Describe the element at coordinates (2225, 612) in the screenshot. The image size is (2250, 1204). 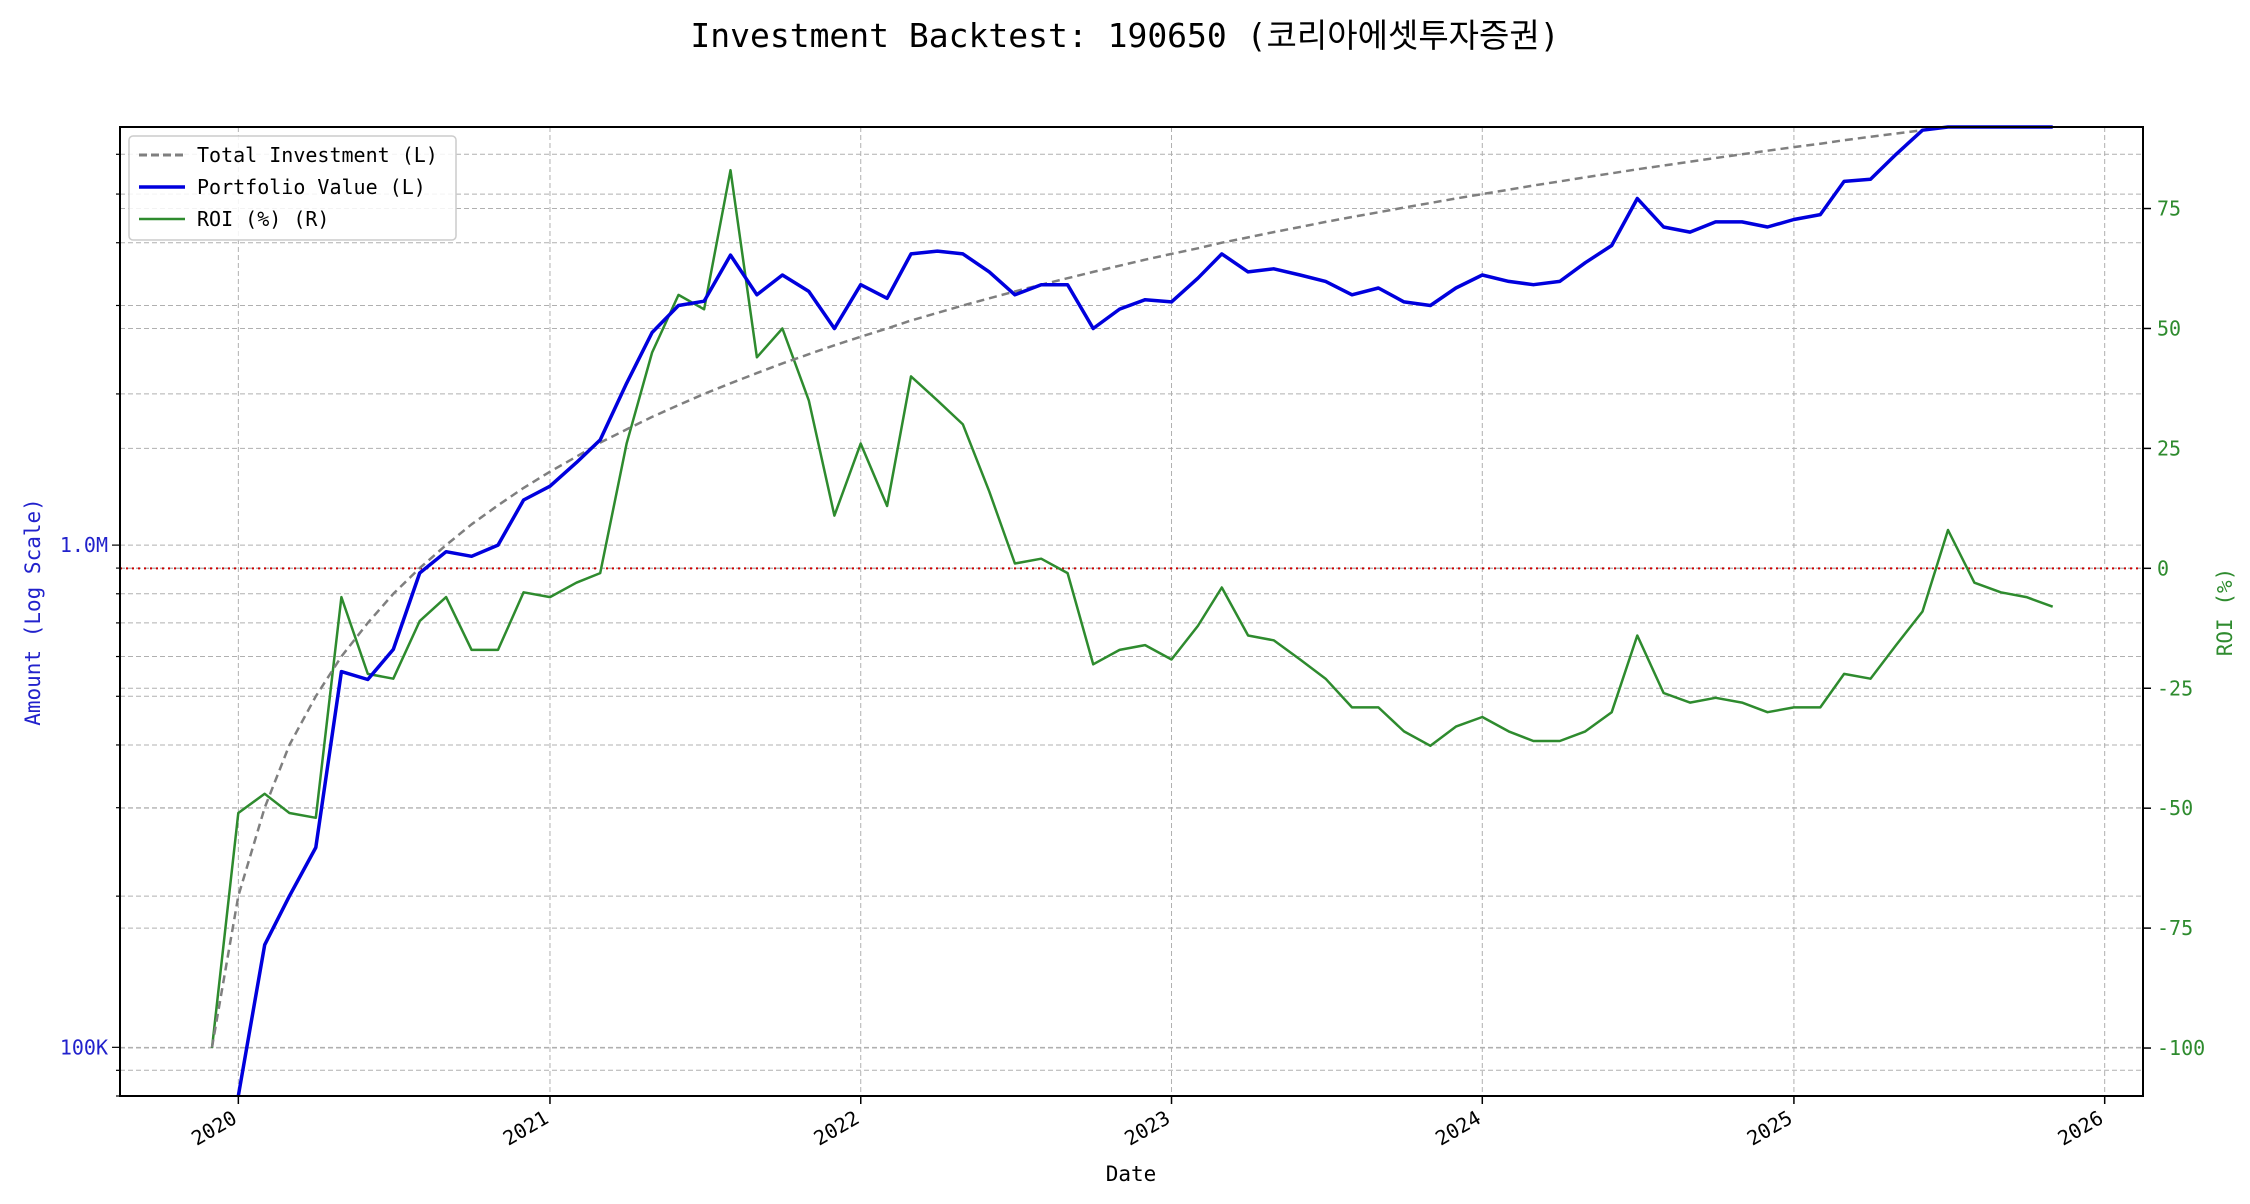
I see `y-right-axis-label: ROI (%)` at that location.